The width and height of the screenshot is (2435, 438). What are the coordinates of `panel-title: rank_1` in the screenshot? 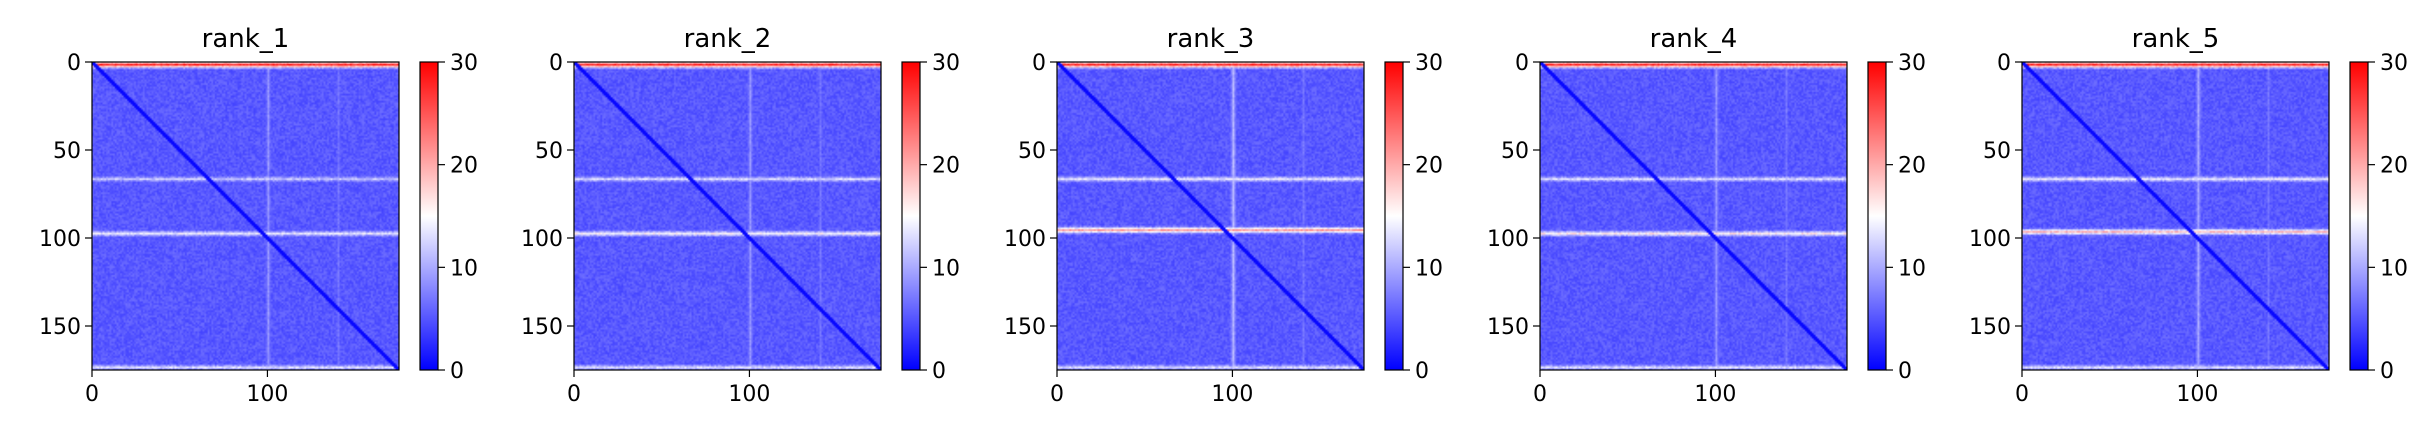 It's located at (246, 39).